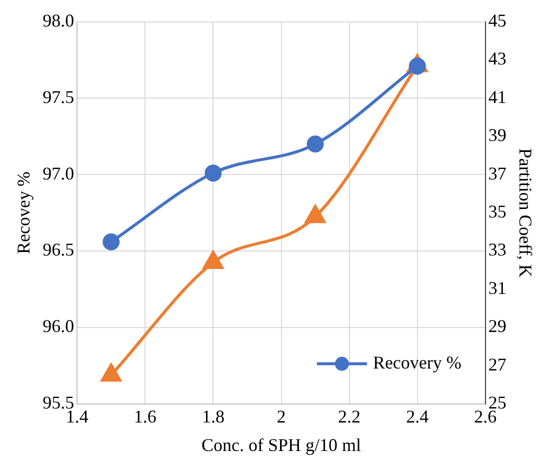 This screenshot has width=553, height=471. Describe the element at coordinates (58, 20) in the screenshot. I see `y-tick-label: 98.0` at that location.